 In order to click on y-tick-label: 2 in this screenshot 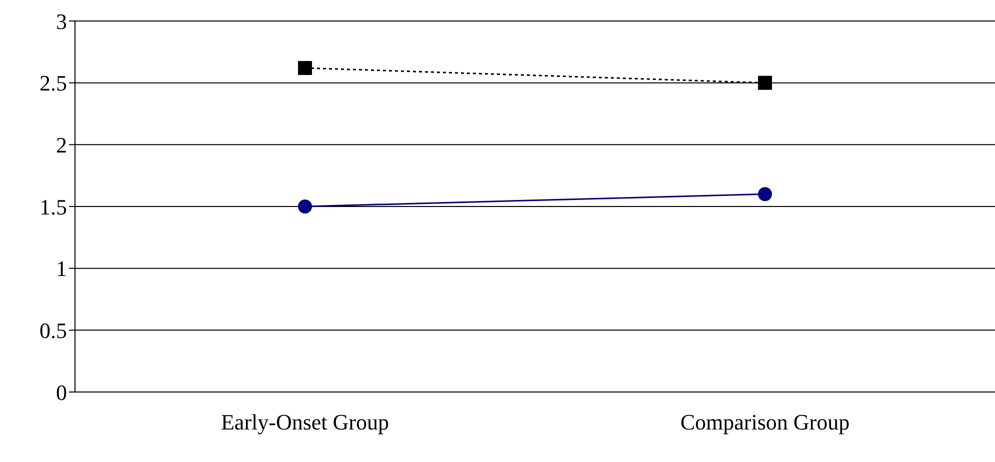, I will do `click(61, 145)`.